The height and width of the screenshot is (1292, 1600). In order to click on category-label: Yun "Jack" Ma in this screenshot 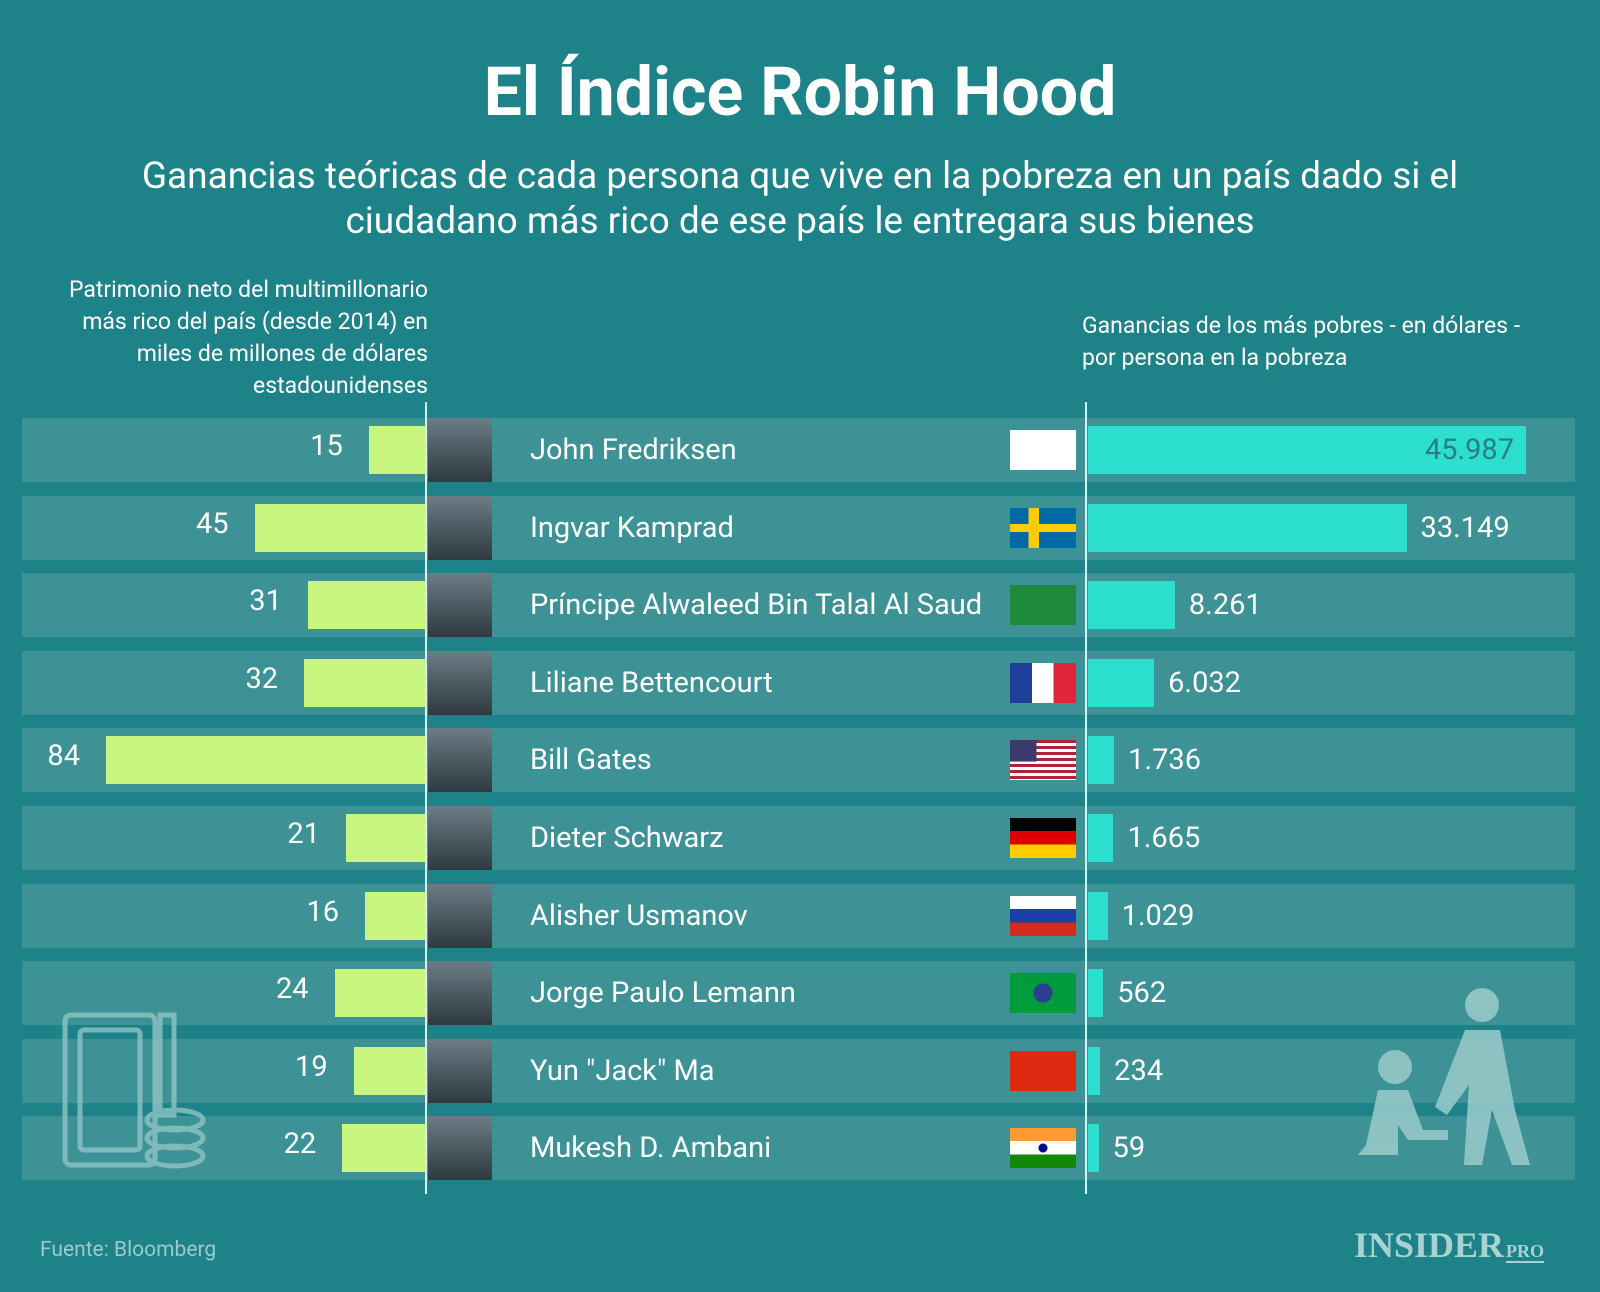, I will do `click(622, 1070)`.